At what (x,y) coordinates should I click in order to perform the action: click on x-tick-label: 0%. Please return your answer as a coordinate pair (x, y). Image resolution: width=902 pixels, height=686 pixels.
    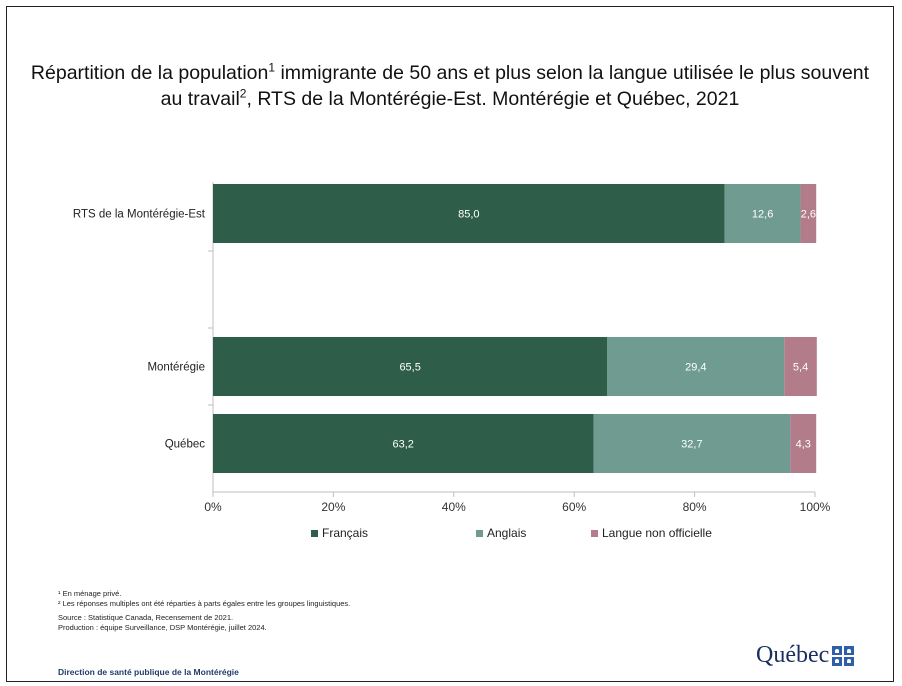
    Looking at the image, I should click on (213, 507).